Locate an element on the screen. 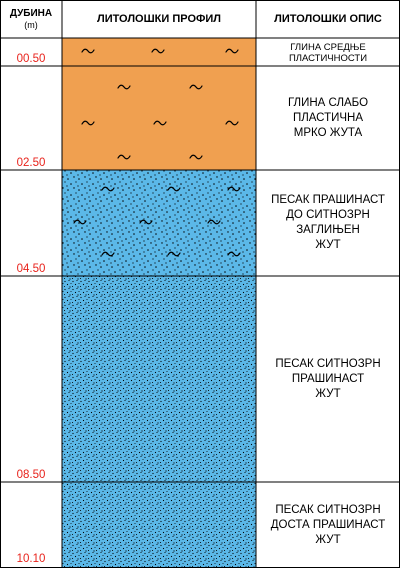 The width and height of the screenshot is (400, 568). layer-description: ПЕСАК СИТНОЗРН ПРАШИНАСТ ЖУТ is located at coordinates (328, 379).